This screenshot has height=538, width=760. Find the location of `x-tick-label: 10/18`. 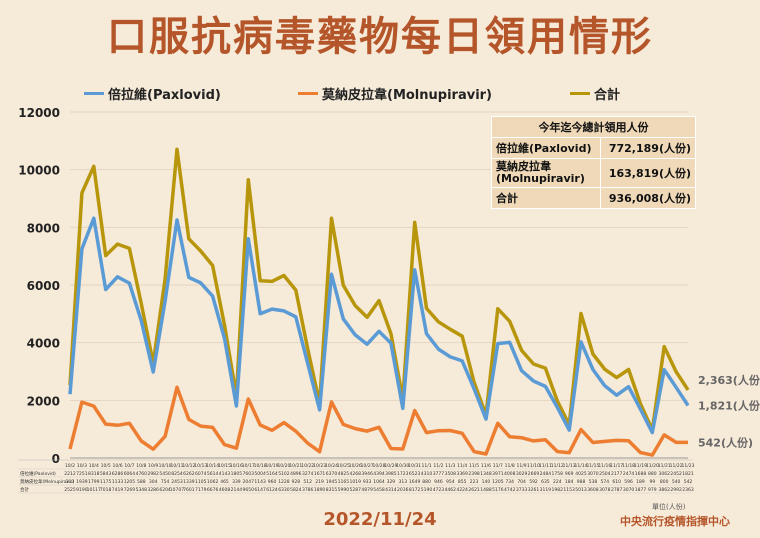

x-tick-label: 10/18 is located at coordinates (260, 466).